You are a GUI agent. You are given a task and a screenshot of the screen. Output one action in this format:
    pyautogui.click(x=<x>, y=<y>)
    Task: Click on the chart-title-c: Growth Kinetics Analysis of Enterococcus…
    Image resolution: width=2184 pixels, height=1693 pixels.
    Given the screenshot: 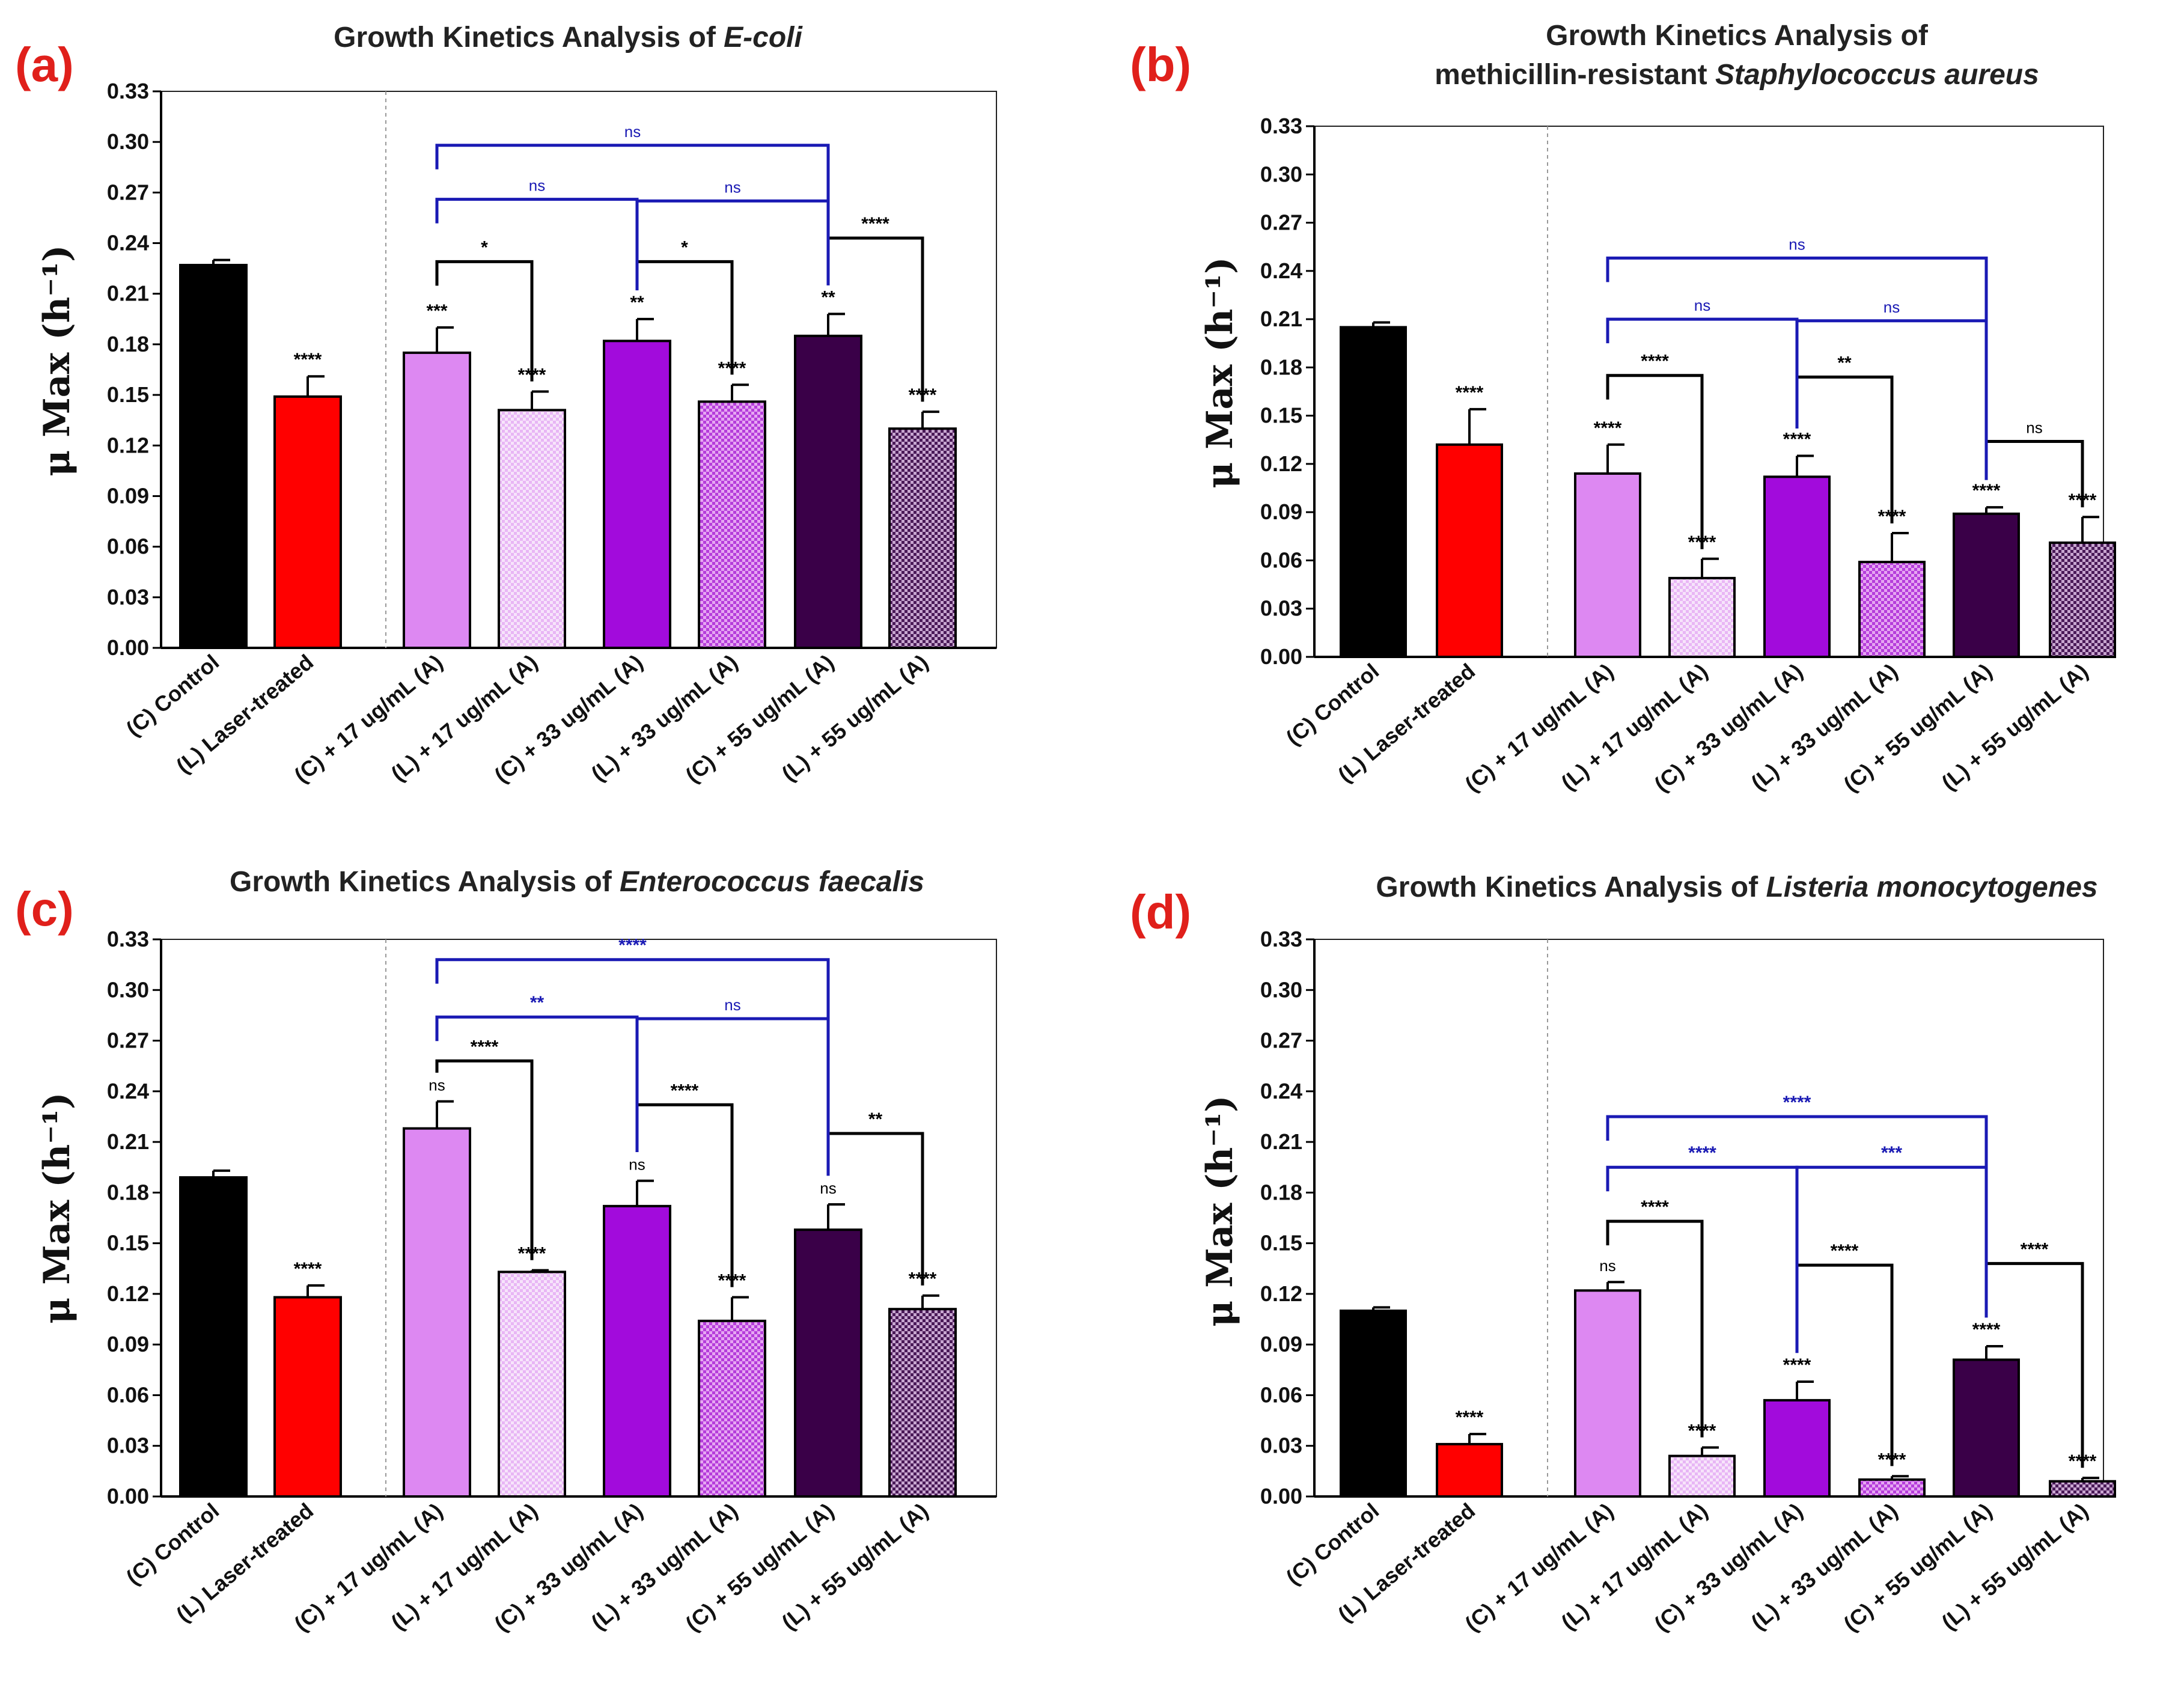 What is the action you would take?
    pyautogui.click(x=577, y=882)
    